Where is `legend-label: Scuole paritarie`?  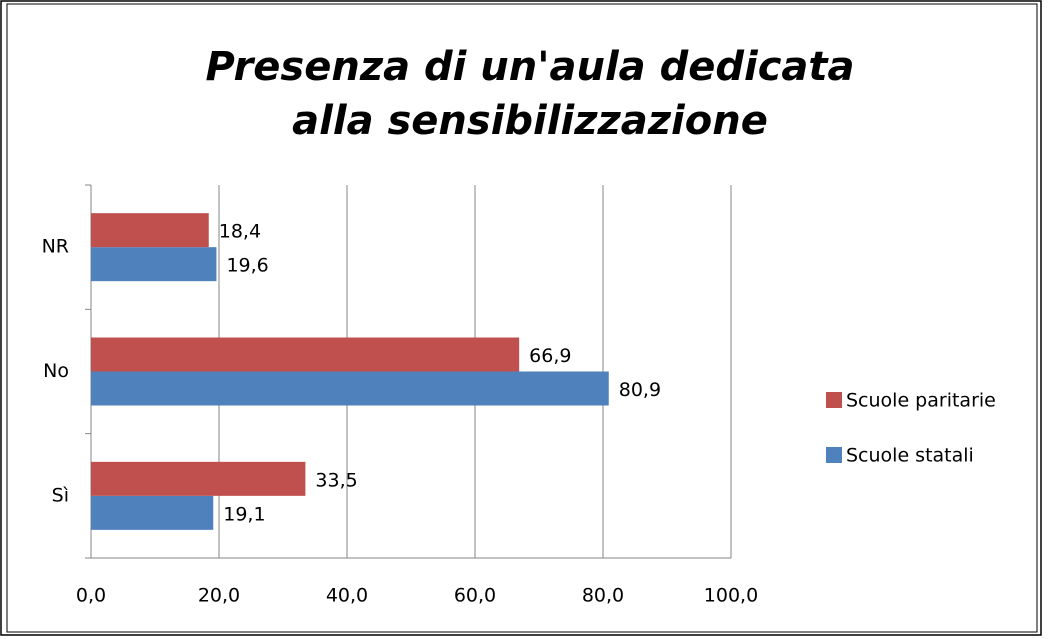 legend-label: Scuole paritarie is located at coordinates (921, 401).